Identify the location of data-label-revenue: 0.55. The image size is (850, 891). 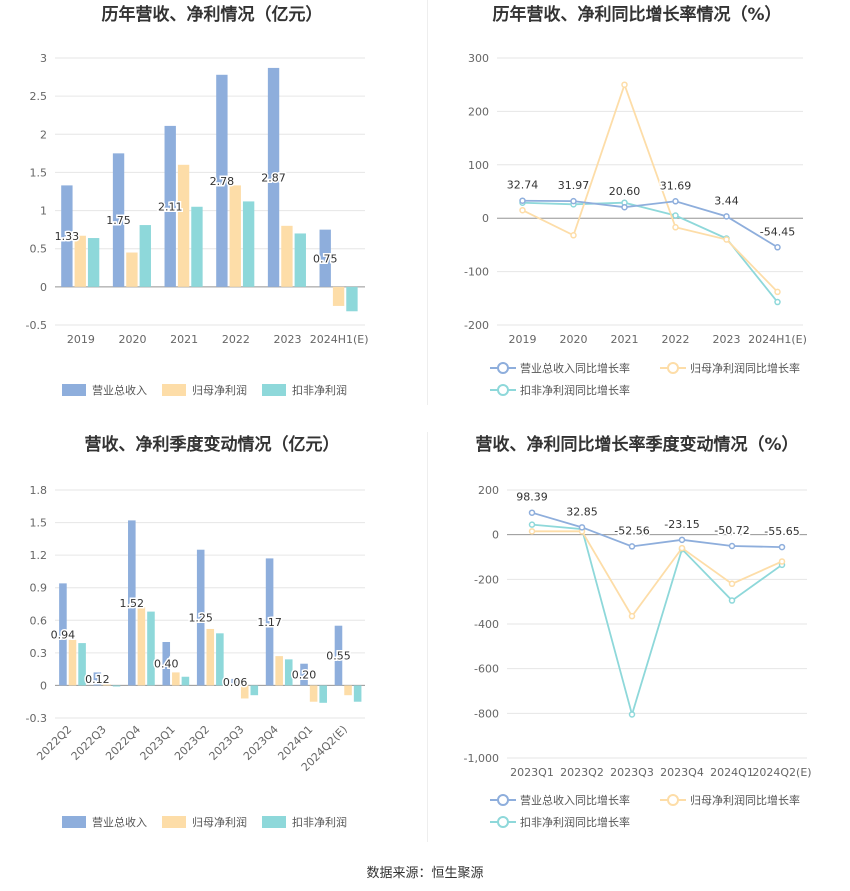
(338, 656).